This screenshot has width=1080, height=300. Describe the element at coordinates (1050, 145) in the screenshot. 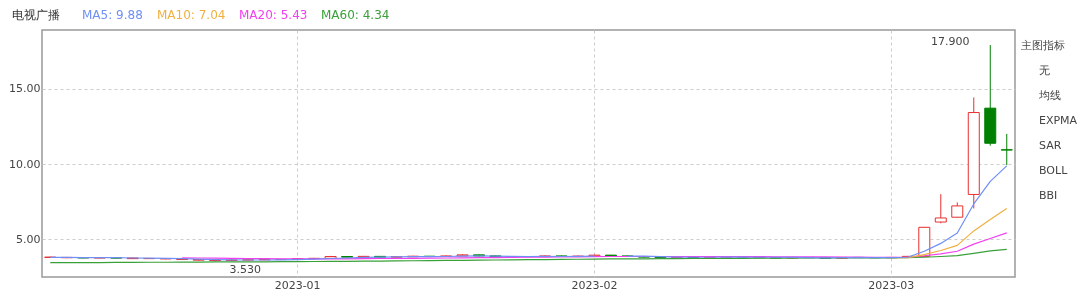

I see `text: SAR` at that location.